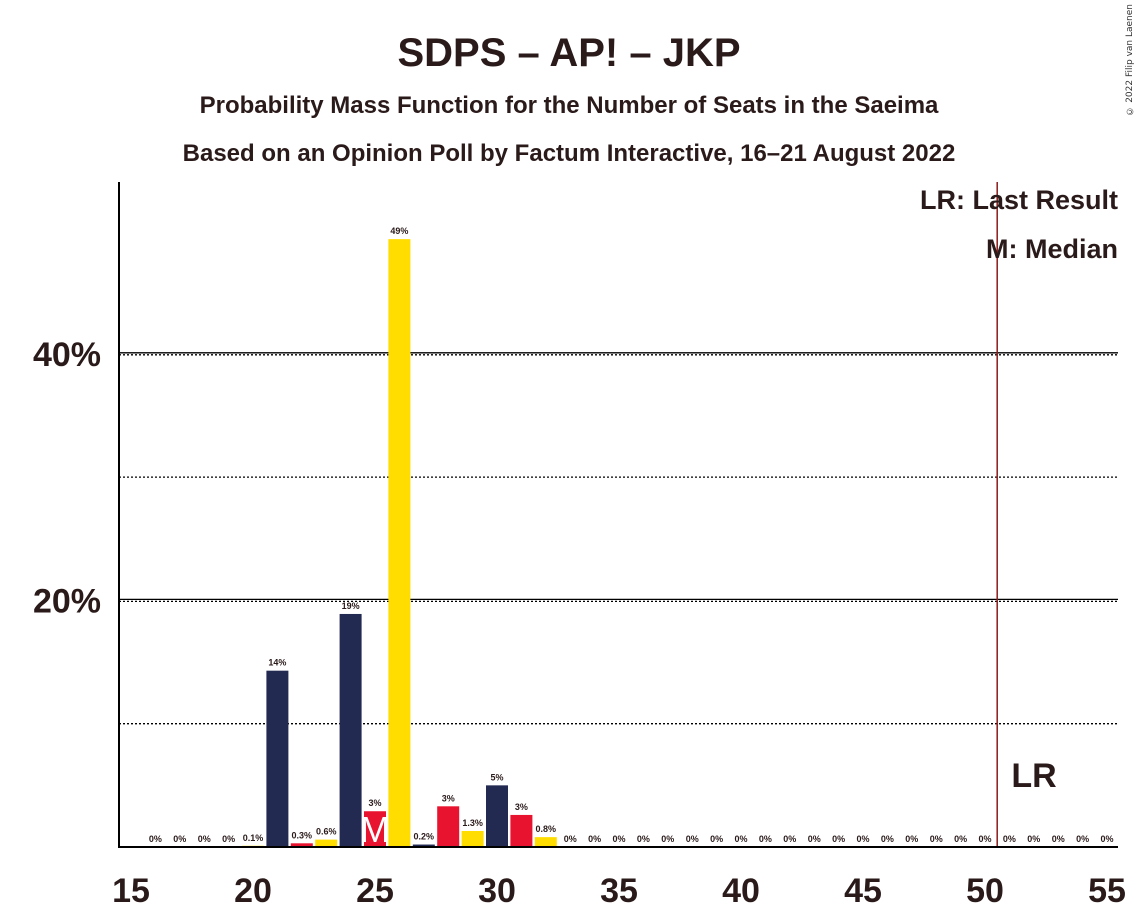 The image size is (1139, 924). I want to click on bar-label: 0.2%, so click(424, 837).